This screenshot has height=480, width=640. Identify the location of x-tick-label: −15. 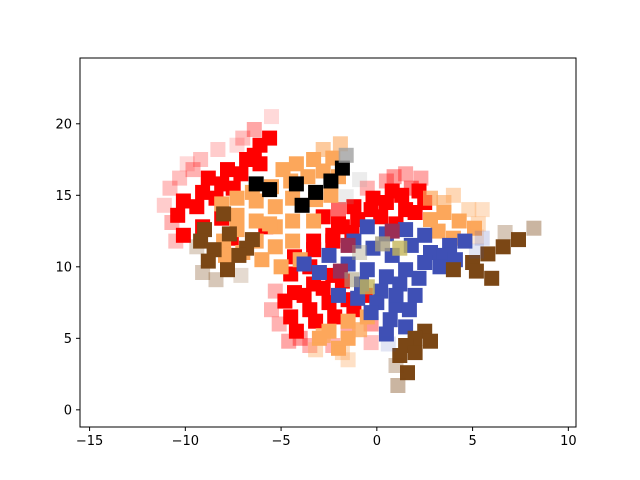
(89, 441).